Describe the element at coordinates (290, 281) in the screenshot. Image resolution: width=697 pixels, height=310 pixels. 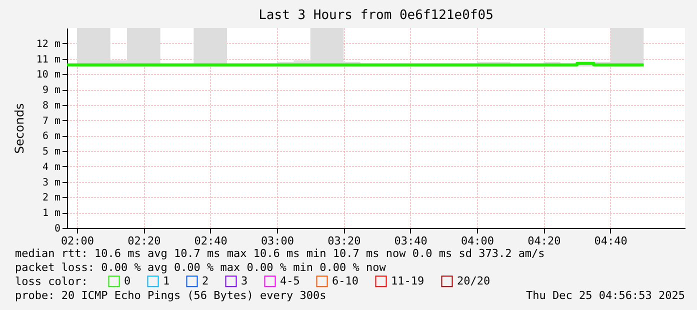
I see `legend-label: 4-5` at that location.